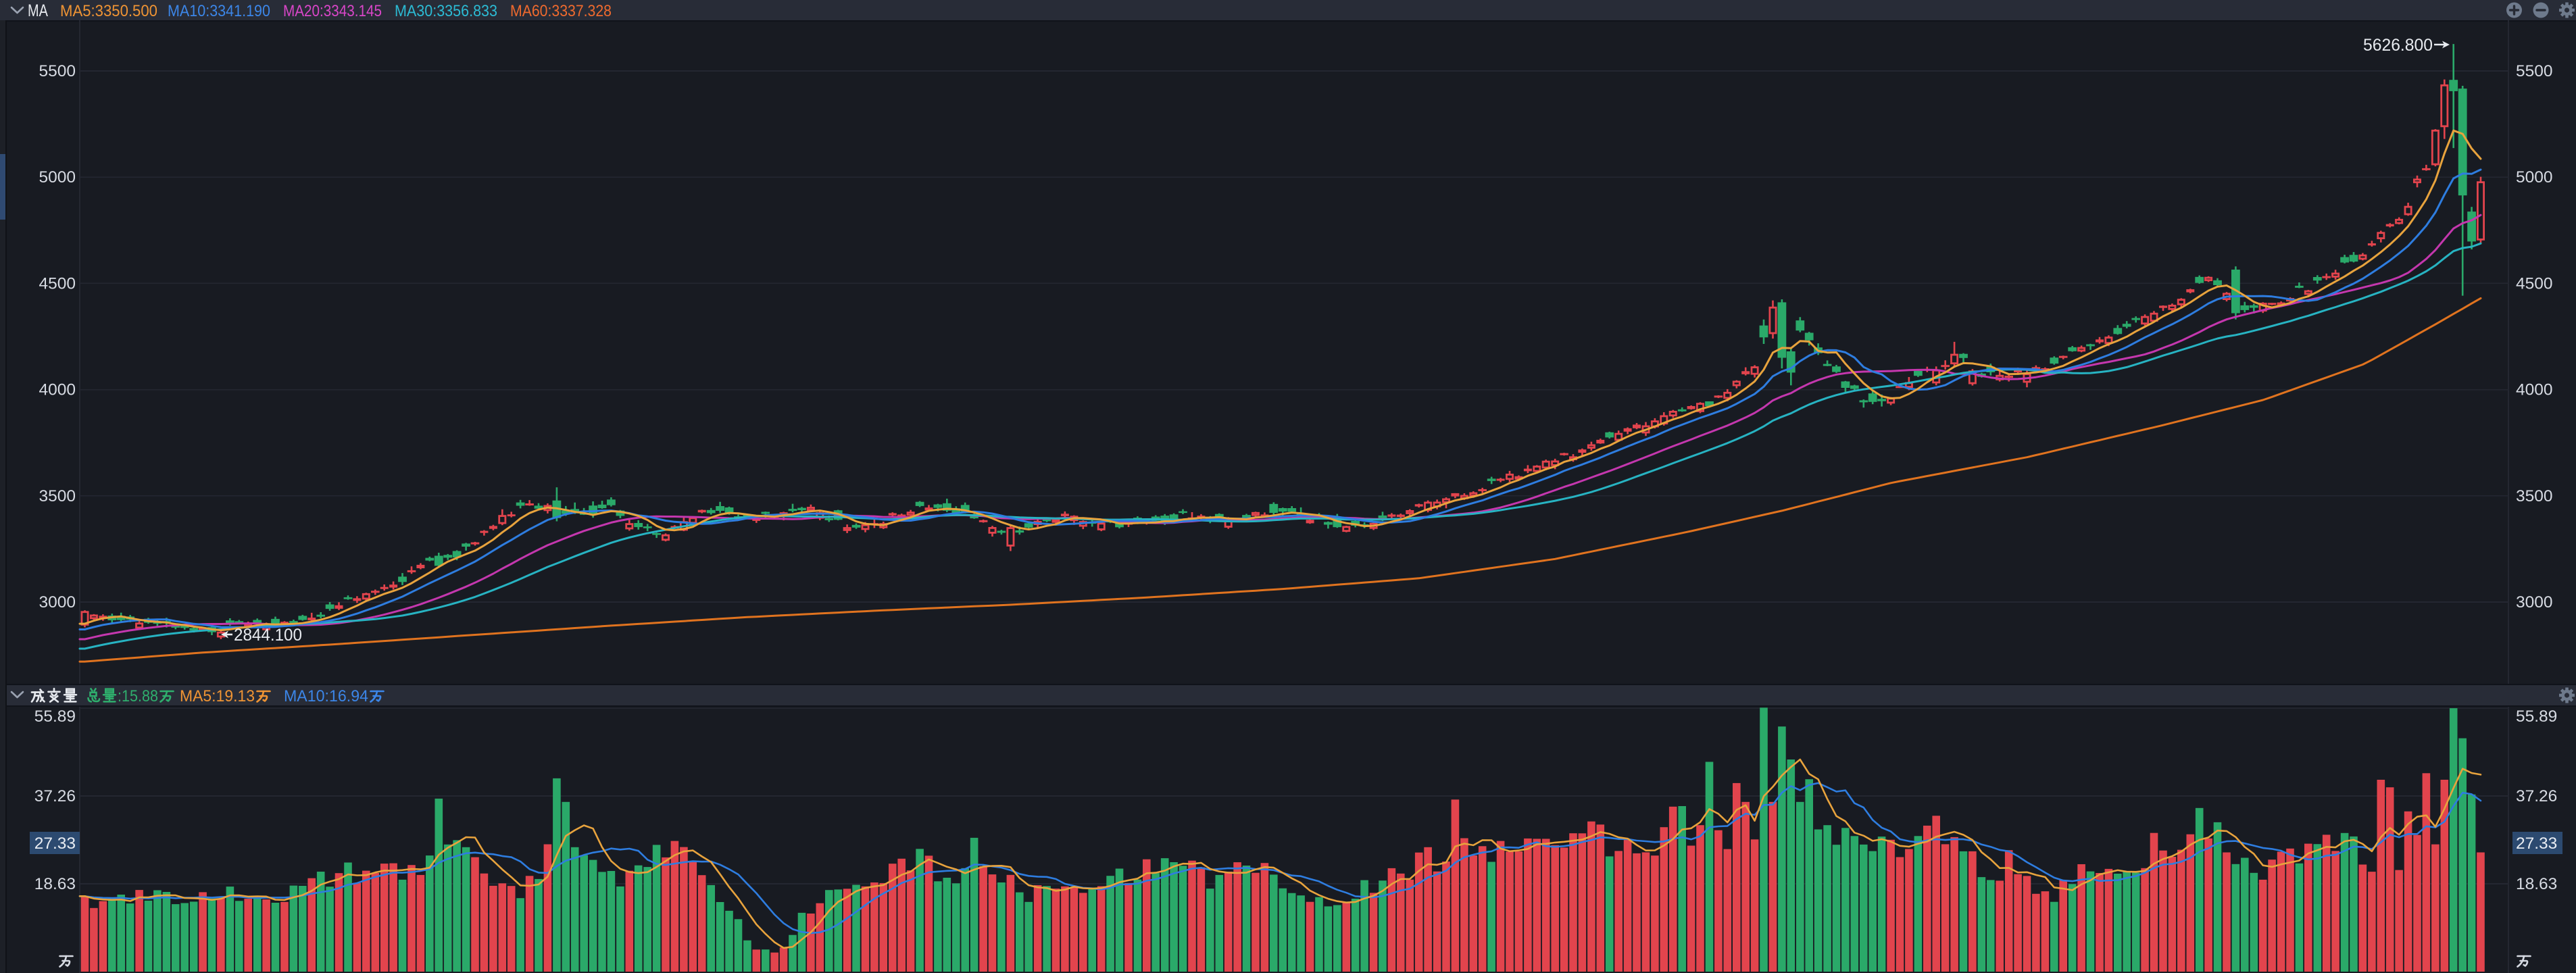 This screenshot has height=973, width=2576. Describe the element at coordinates (446, 11) in the screenshot. I see `svg-text: MA30:3356.833` at that location.